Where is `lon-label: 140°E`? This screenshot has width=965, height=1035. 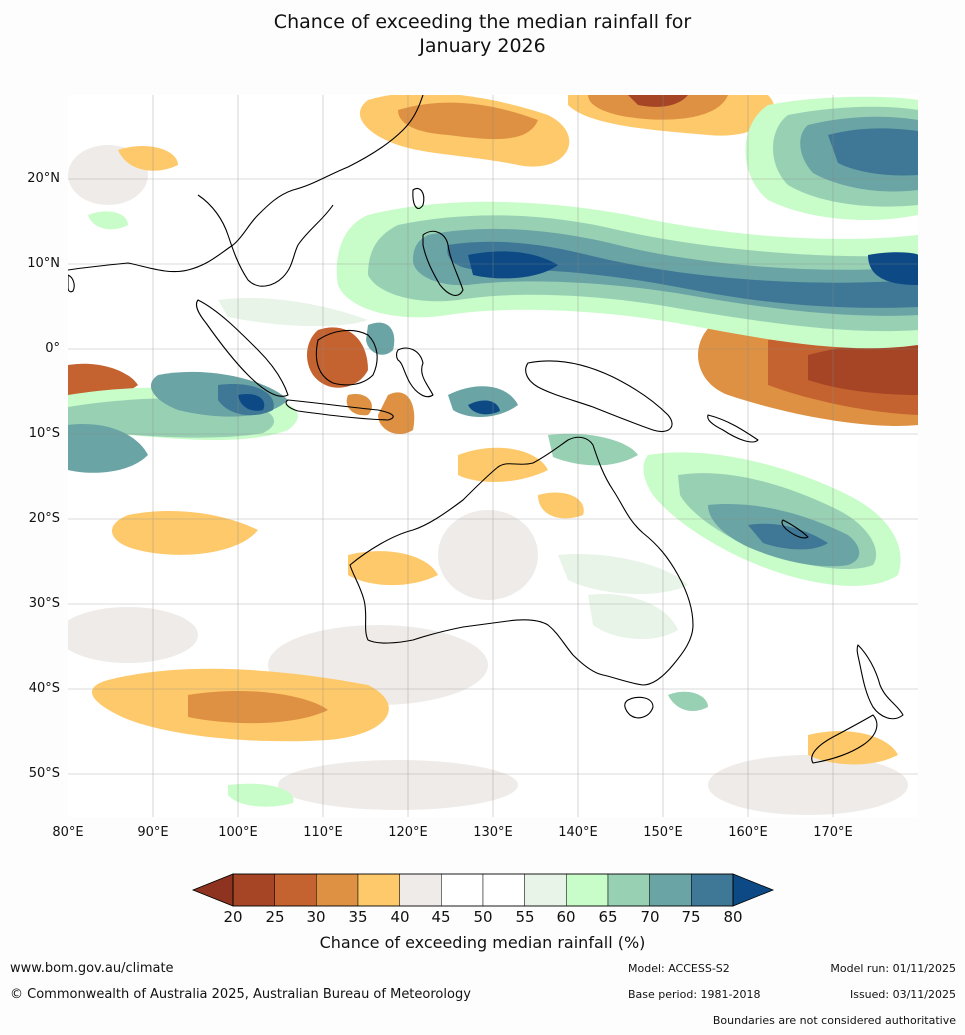 lon-label: 140°E is located at coordinates (578, 832).